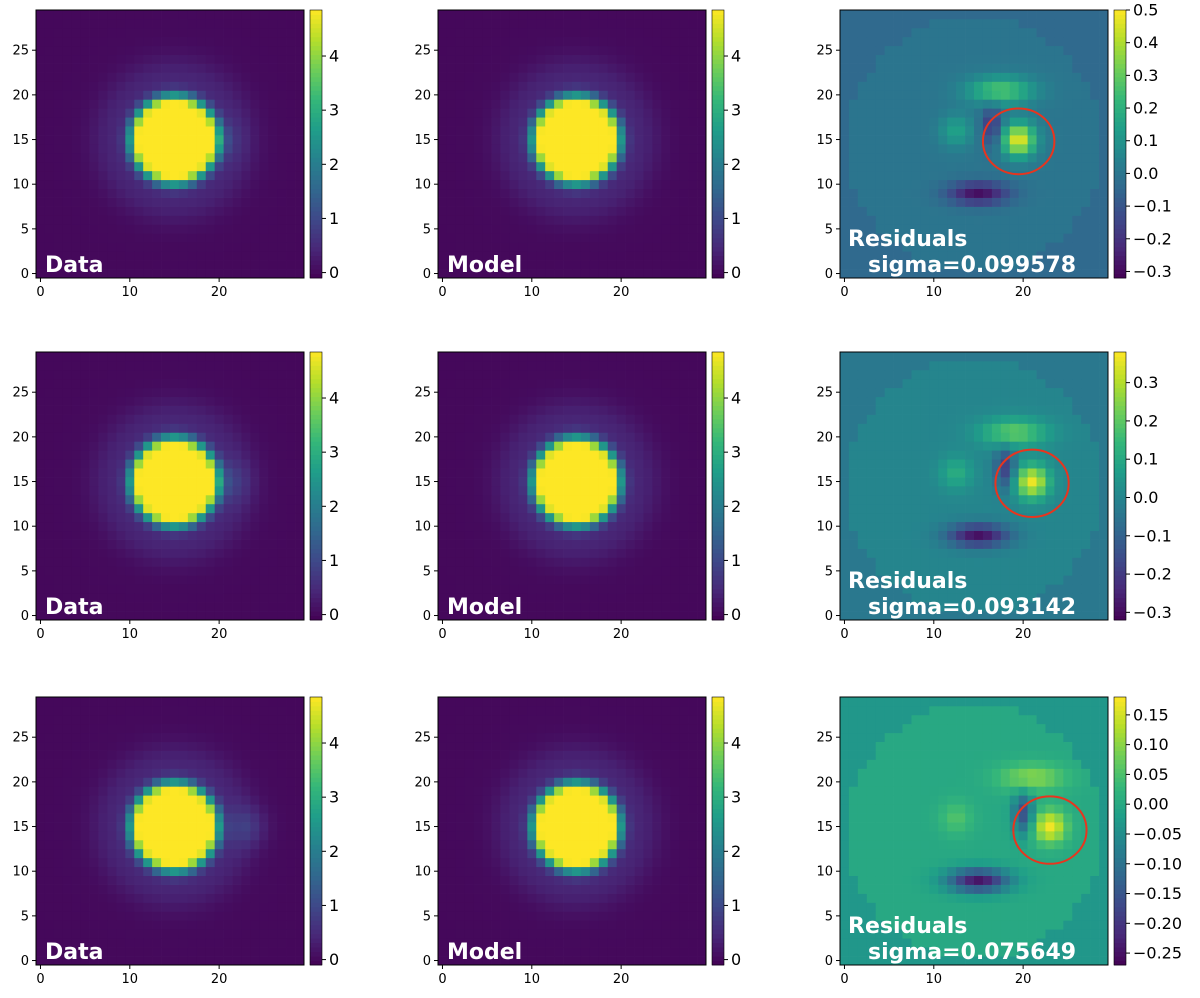  Describe the element at coordinates (1032, 483) in the screenshot. I see `row2-residuals-companion-circle` at that location.